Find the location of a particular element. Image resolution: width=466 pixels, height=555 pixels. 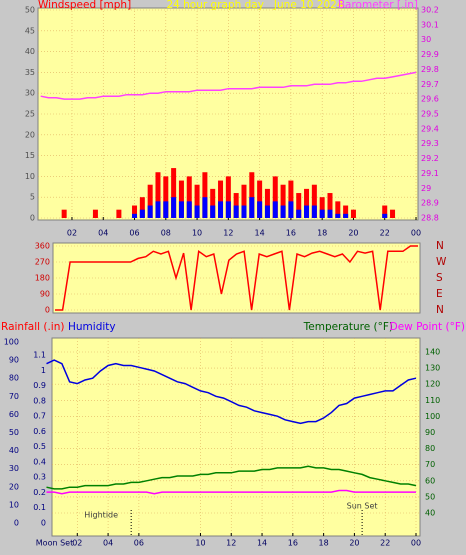

y-tick-label: 35 is located at coordinates (30, 72).